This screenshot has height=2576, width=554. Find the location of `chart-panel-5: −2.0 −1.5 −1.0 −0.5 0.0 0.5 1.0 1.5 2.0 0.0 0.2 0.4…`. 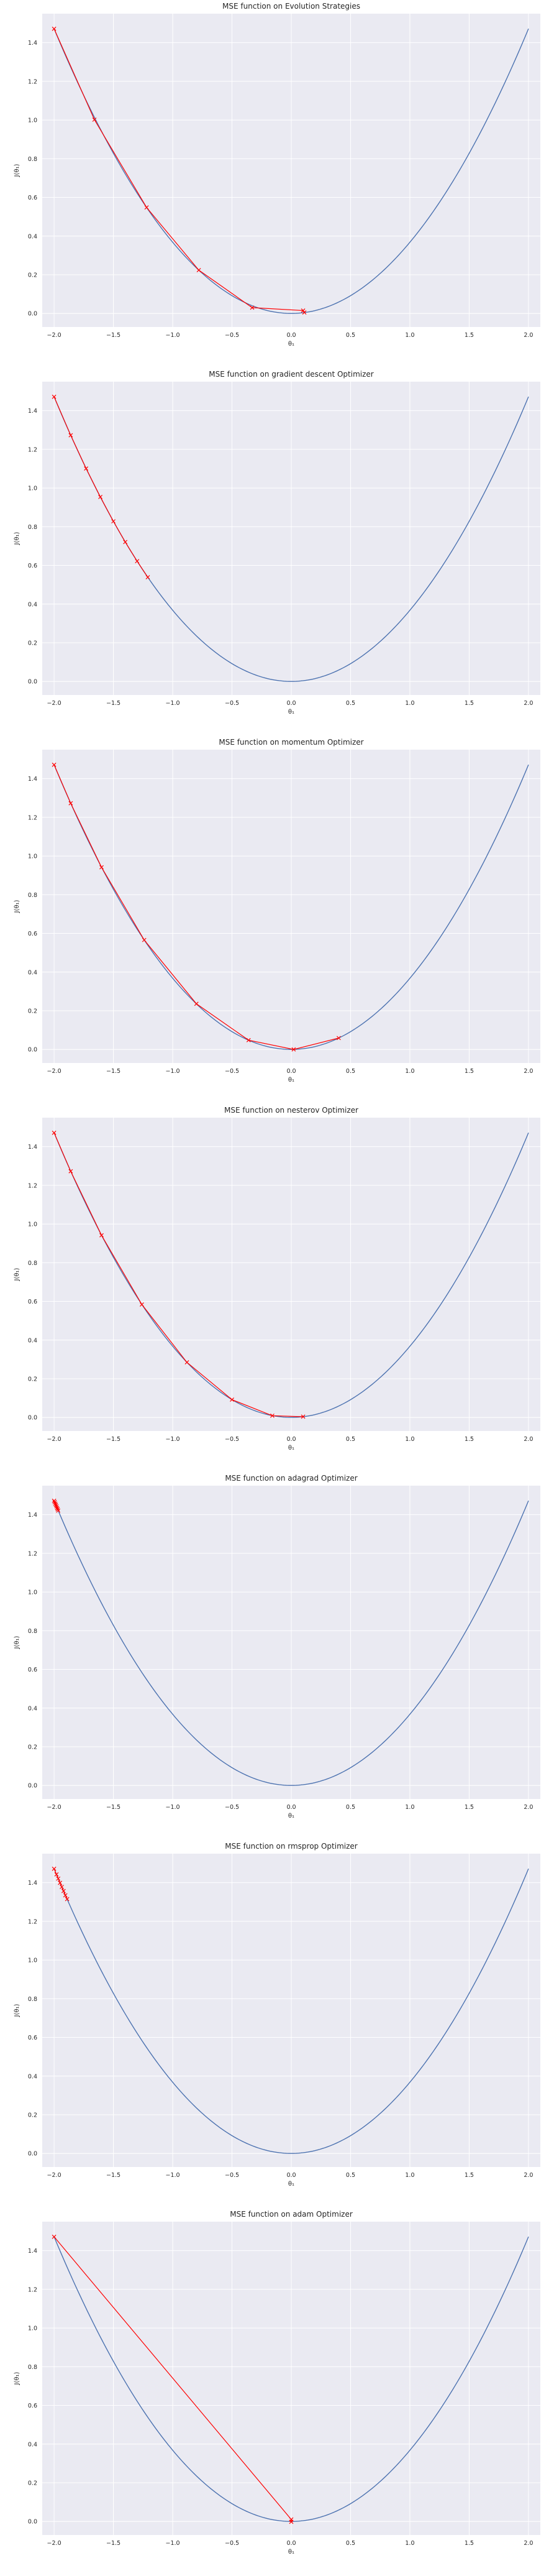

chart-panel-5: −2.0 −1.5 −1.0 −0.5 0.0 0.5 1.0 1.5 2.0 0.0 0.2 0.4… is located at coordinates (277, 1656).